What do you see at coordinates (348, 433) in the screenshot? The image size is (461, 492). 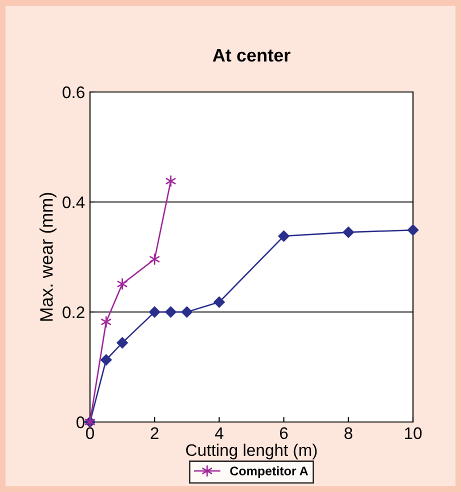 I see `x-tick-label: 8` at bounding box center [348, 433].